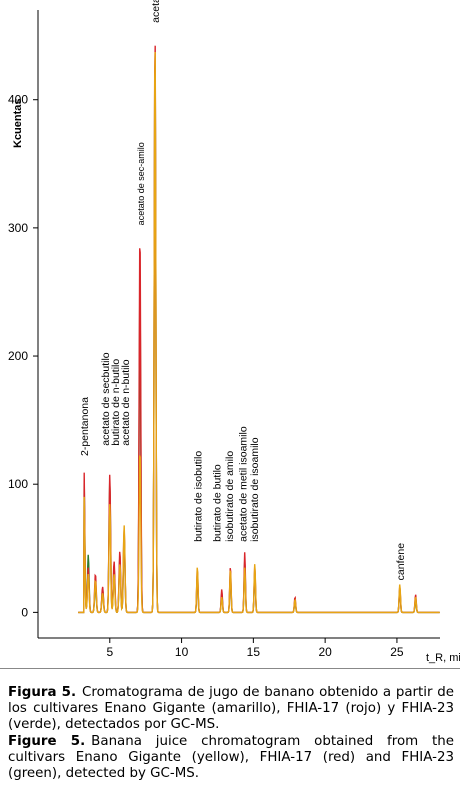 The image size is (460, 800). I want to click on peak-label-4: acetato de sec-amilo, so click(141, 183).